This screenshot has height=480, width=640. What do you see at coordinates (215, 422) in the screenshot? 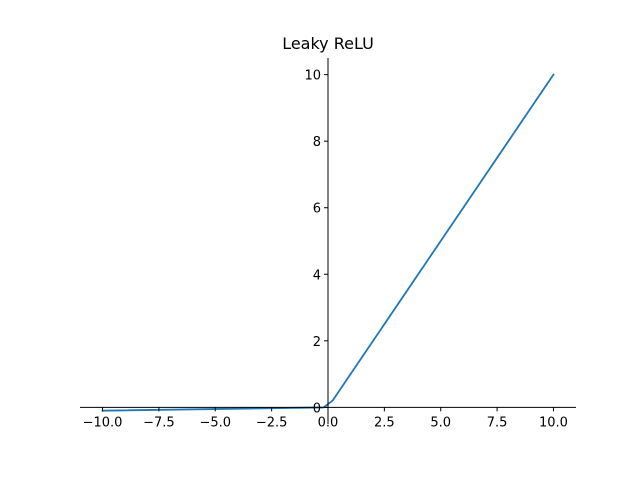
I see `x-tick-label: −5.0` at bounding box center [215, 422].